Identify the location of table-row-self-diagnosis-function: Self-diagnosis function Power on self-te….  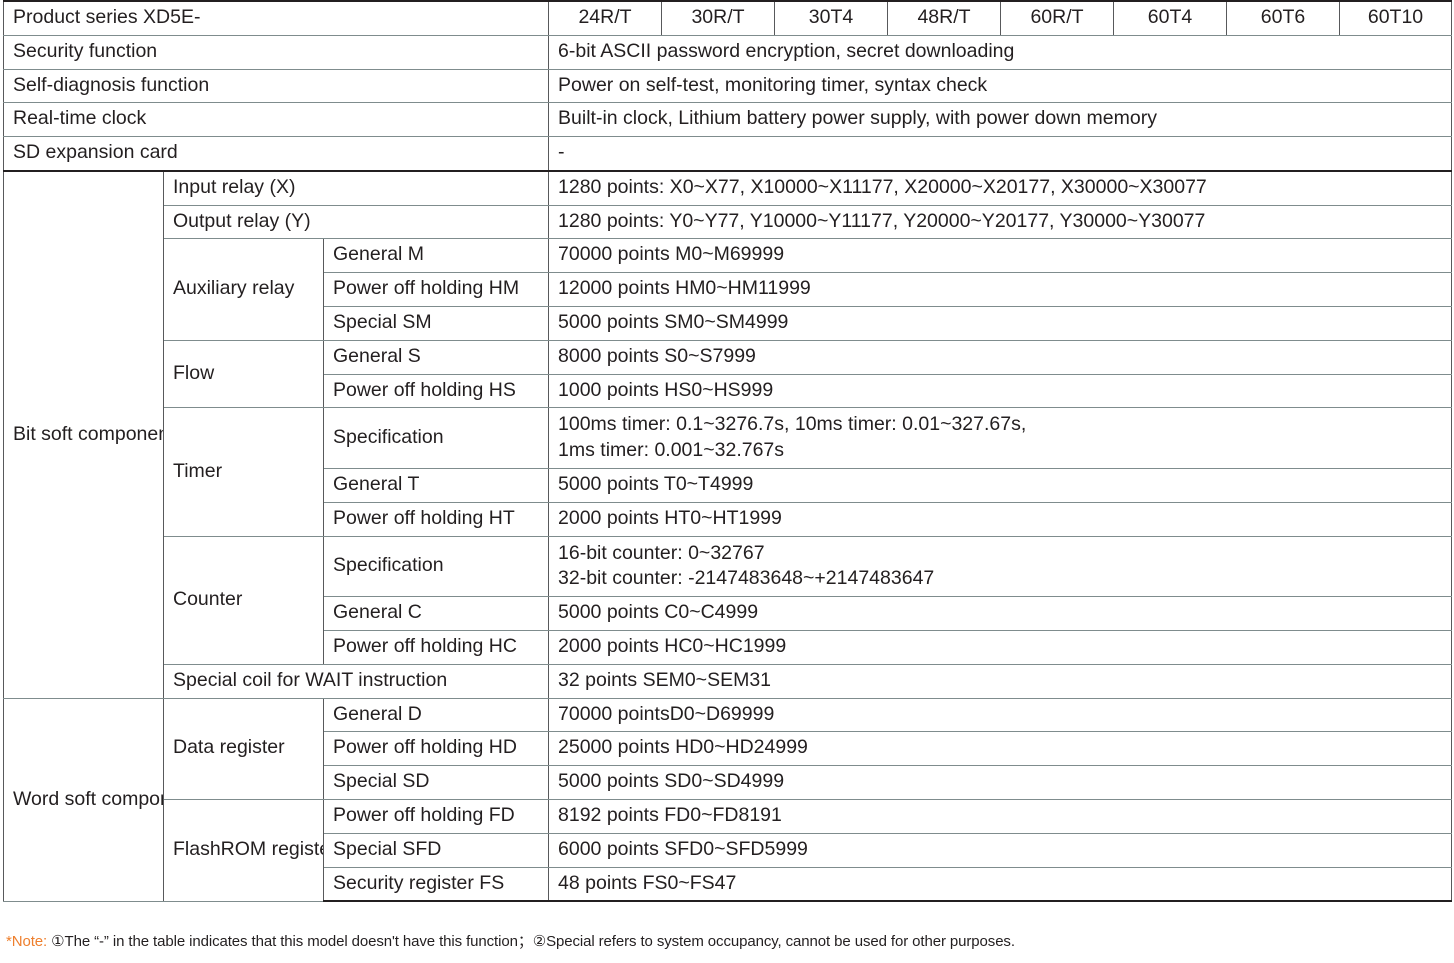
(727, 86).